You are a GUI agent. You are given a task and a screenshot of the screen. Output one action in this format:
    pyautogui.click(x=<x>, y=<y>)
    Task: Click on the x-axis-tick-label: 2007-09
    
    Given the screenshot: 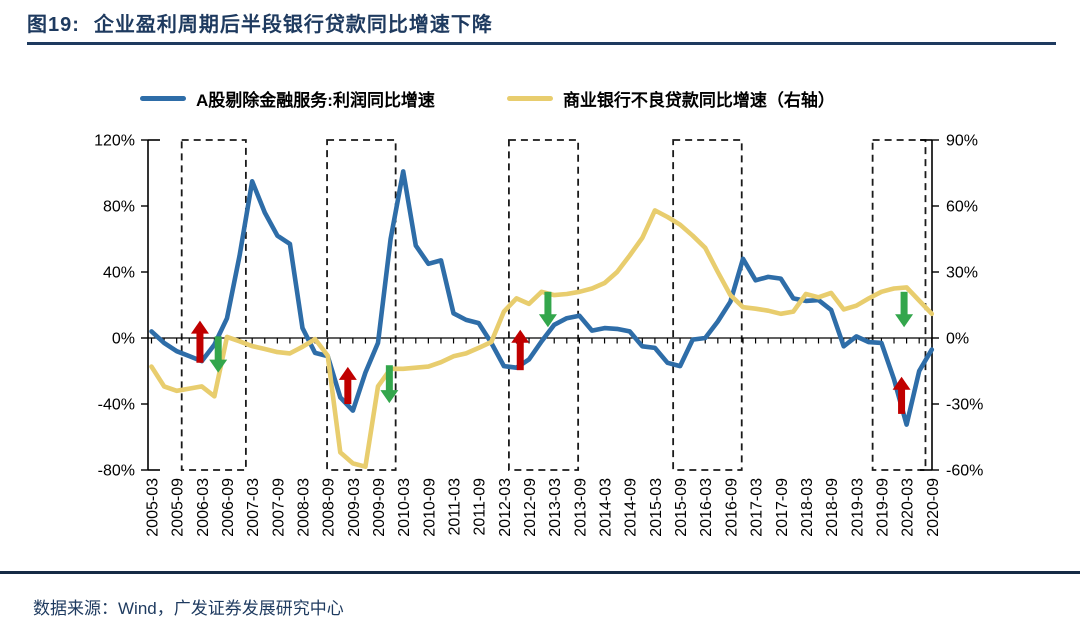 What is the action you would take?
    pyautogui.click(x=278, y=507)
    